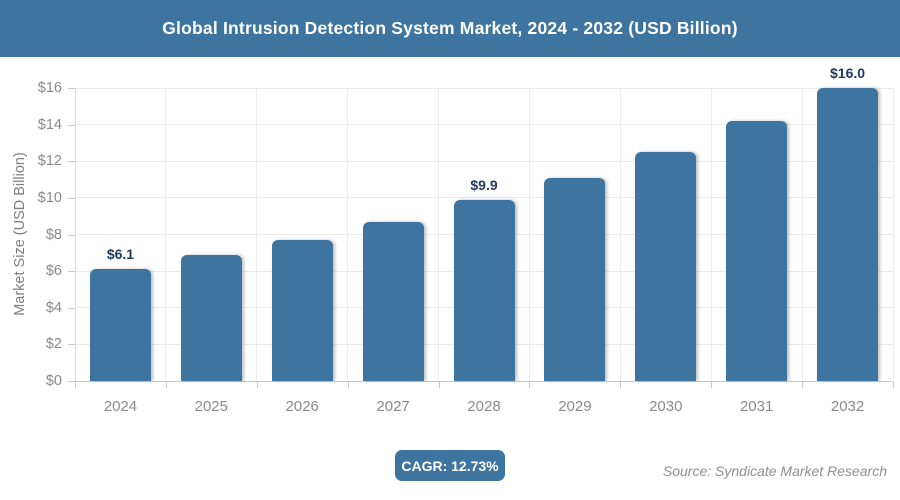 The width and height of the screenshot is (900, 500). What do you see at coordinates (53, 381) in the screenshot?
I see `y-tick-label: $0` at bounding box center [53, 381].